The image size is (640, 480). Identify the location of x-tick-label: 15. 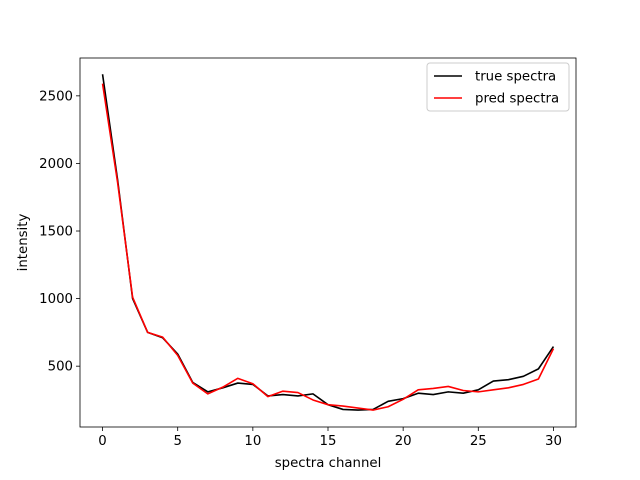
(328, 441).